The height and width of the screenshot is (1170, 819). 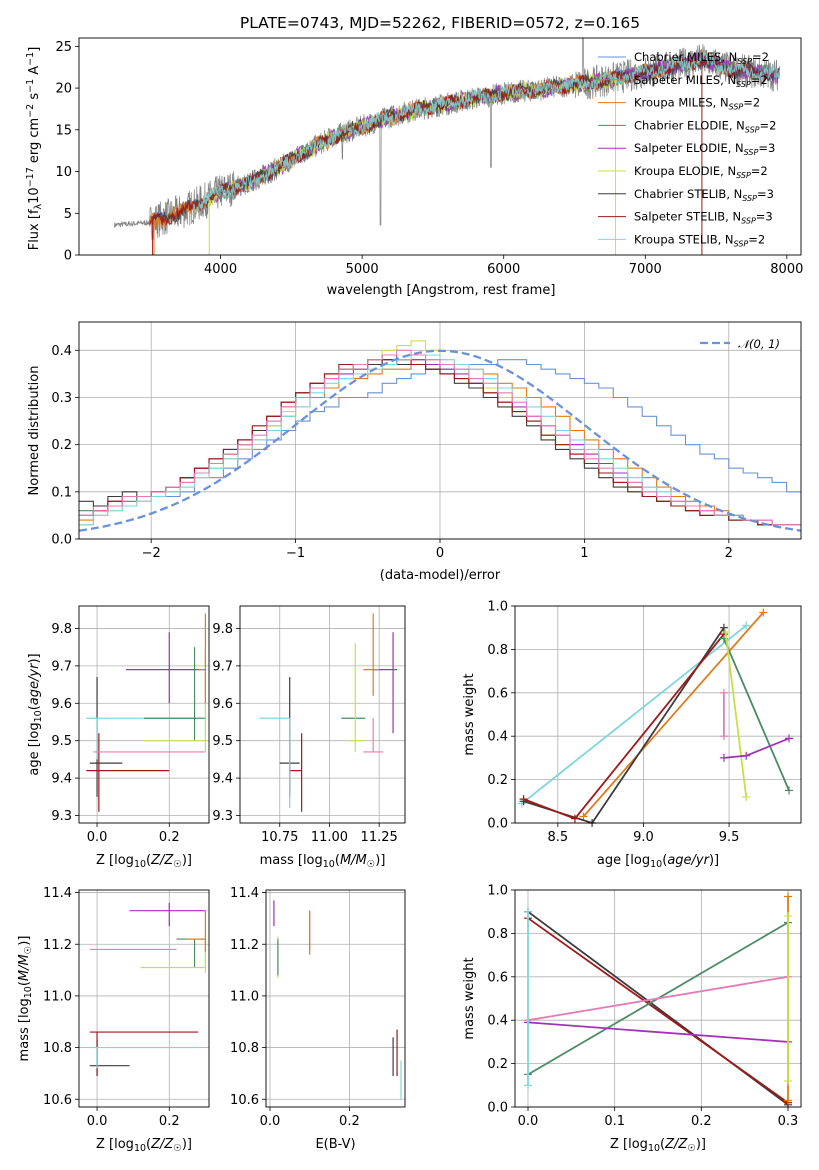 What do you see at coordinates (658, 861) in the screenshot?
I see `x-axis-label: age [log10(age/yr)]` at bounding box center [658, 861].